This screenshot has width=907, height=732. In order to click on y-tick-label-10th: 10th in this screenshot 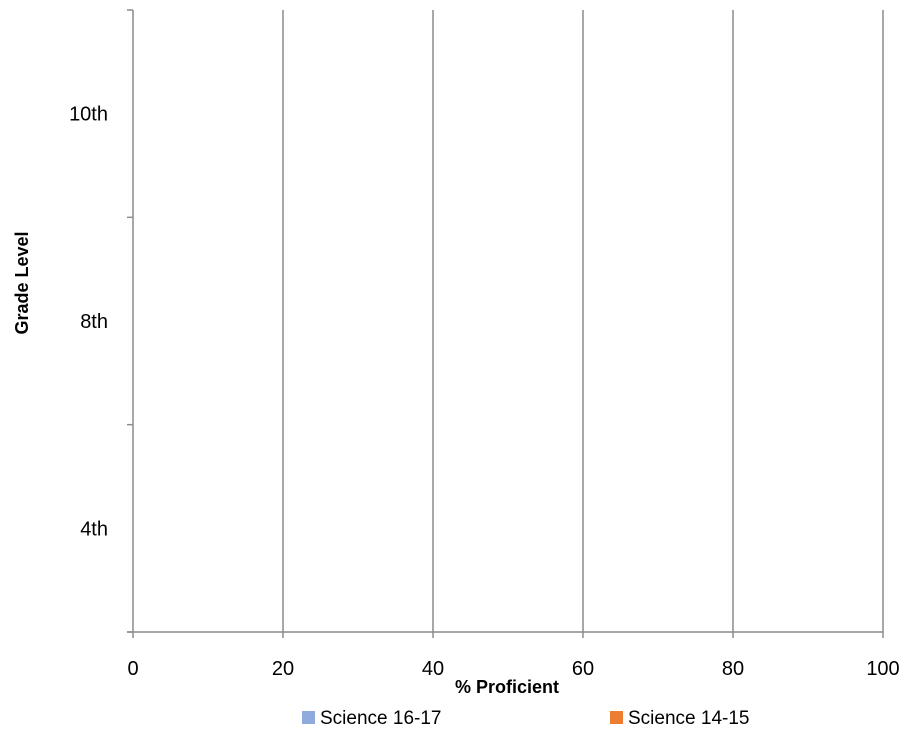, I will do `click(88, 115)`.